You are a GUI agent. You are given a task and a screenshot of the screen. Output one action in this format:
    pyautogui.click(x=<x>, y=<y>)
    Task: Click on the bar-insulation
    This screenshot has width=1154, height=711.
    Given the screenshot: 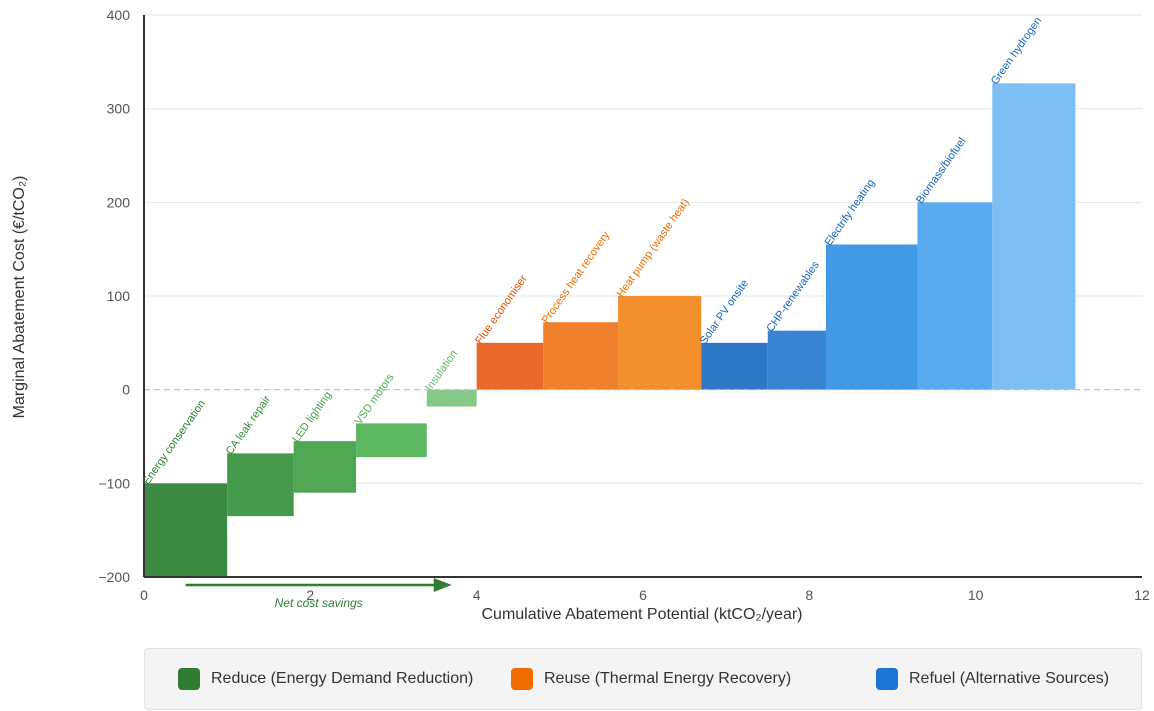 What is the action you would take?
    pyautogui.click(x=451, y=398)
    